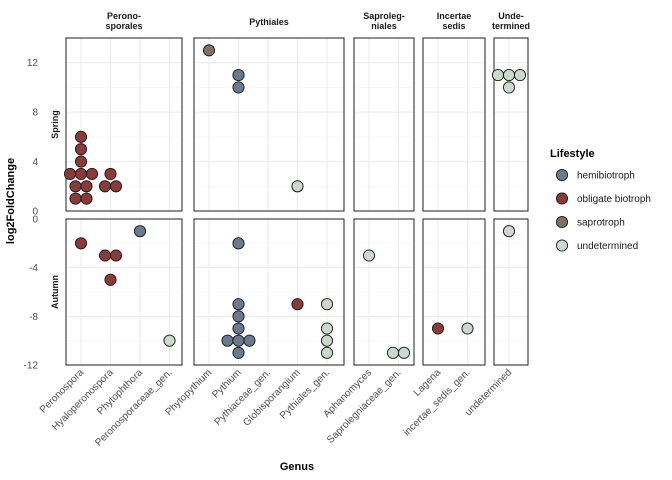 This screenshot has height=480, width=672. I want to click on legend-item-undetermined: undetermined, so click(596, 245).